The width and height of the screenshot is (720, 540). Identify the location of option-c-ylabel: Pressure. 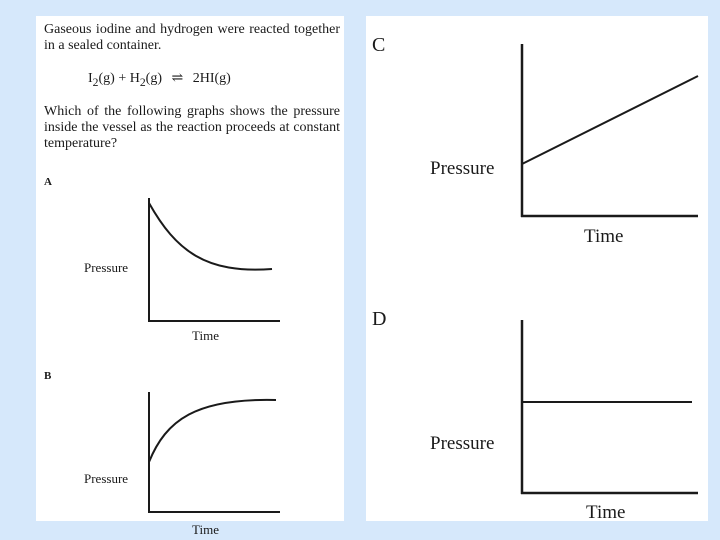
(462, 168).